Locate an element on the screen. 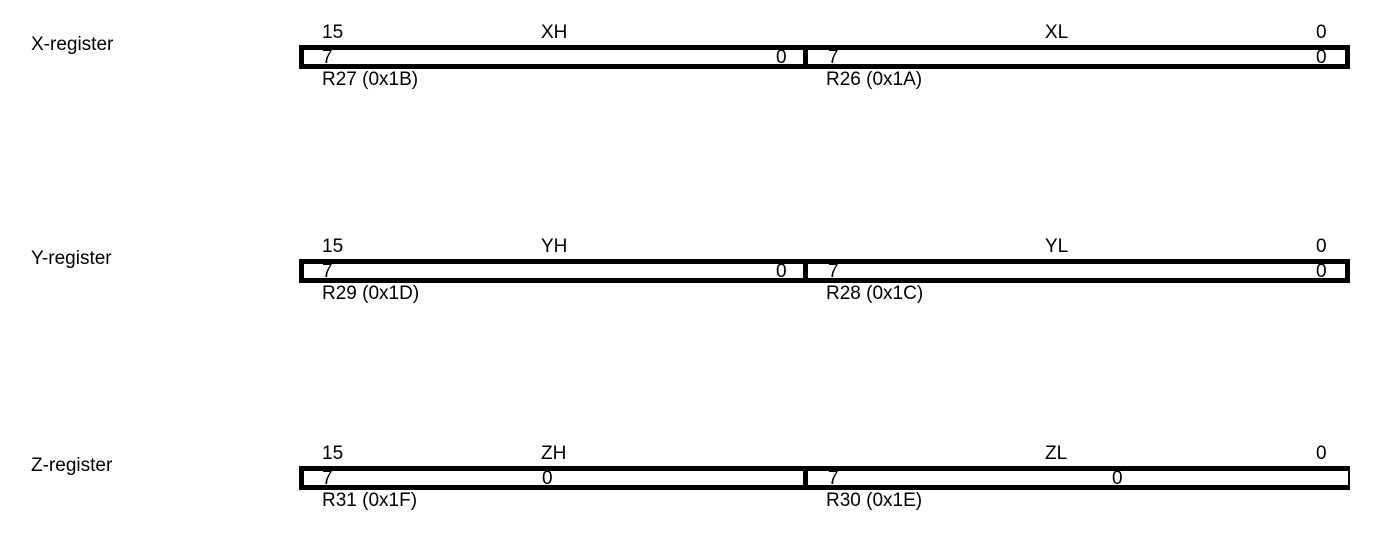 This screenshot has width=1384, height=560. register-name: X-register is located at coordinates (72, 44).